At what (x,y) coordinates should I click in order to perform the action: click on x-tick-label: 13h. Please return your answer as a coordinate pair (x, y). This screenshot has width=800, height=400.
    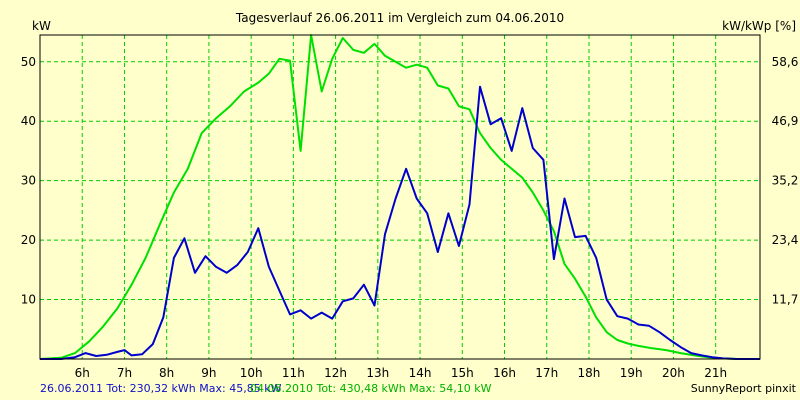
    Looking at the image, I should click on (377, 373).